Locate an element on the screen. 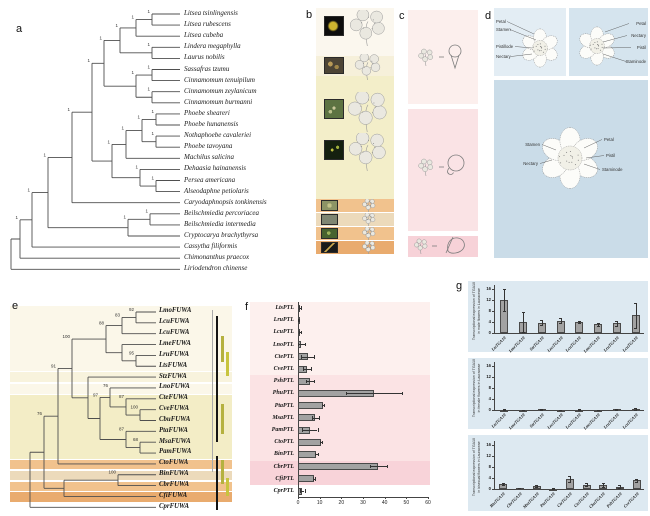 This screenshot has height=516, width=650. gene-tip-label: LruFUWA is located at coordinates (174, 354).